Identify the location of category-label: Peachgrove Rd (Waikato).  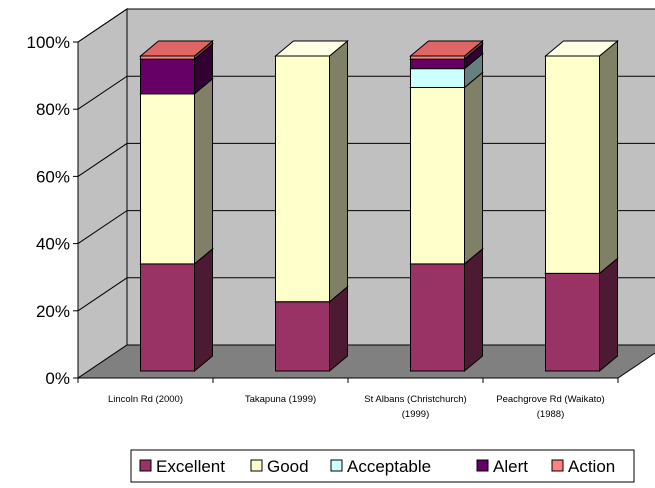
(550, 399).